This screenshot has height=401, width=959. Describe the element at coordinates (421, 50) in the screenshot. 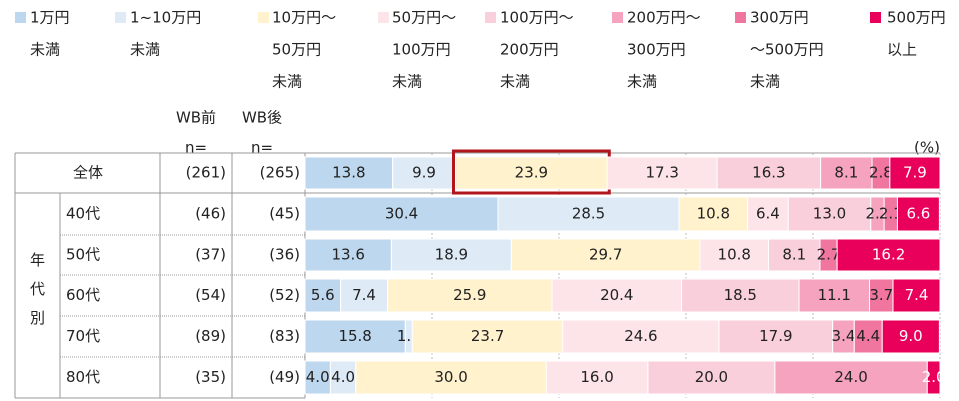

I see `legend-label: 100万円` at that location.